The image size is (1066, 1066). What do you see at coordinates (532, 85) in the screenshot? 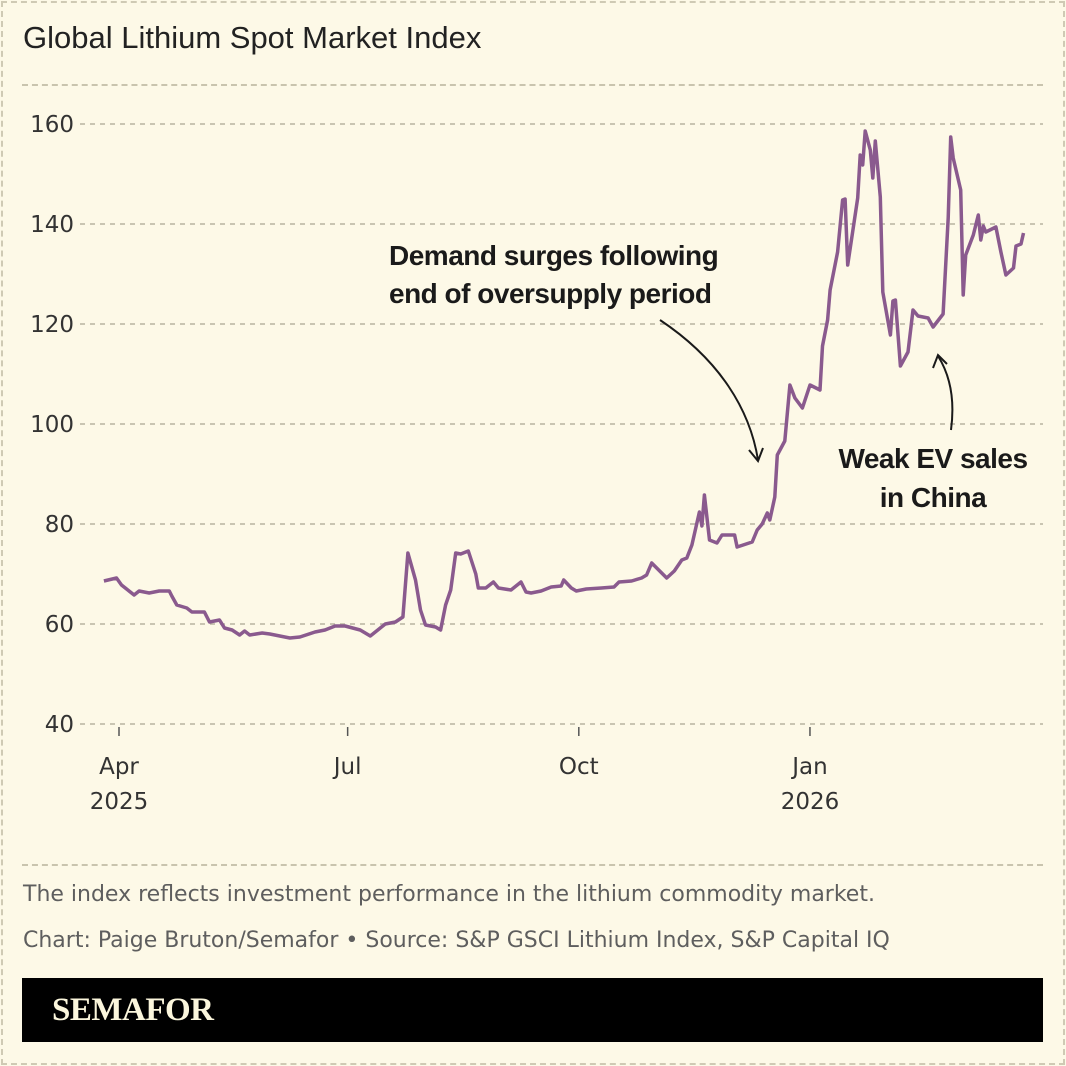
I see `top-divider` at bounding box center [532, 85].